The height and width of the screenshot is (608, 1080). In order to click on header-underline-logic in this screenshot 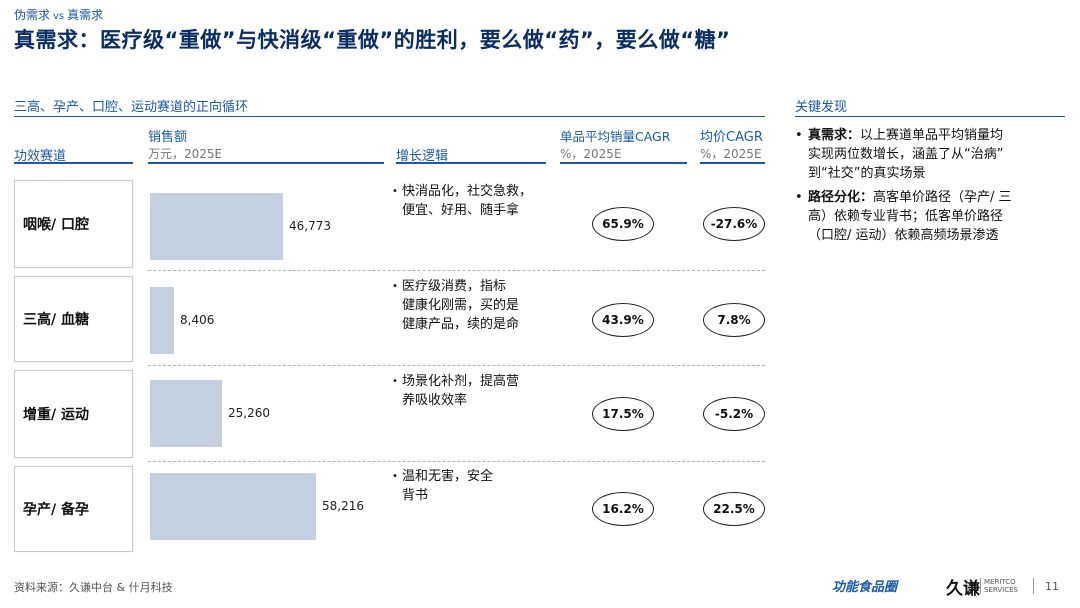, I will do `click(471, 163)`.